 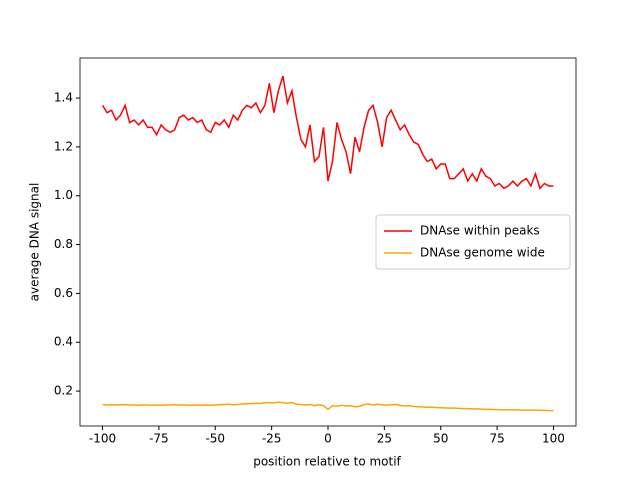 What do you see at coordinates (440, 439) in the screenshot?
I see `x-tick-label: 50` at bounding box center [440, 439].